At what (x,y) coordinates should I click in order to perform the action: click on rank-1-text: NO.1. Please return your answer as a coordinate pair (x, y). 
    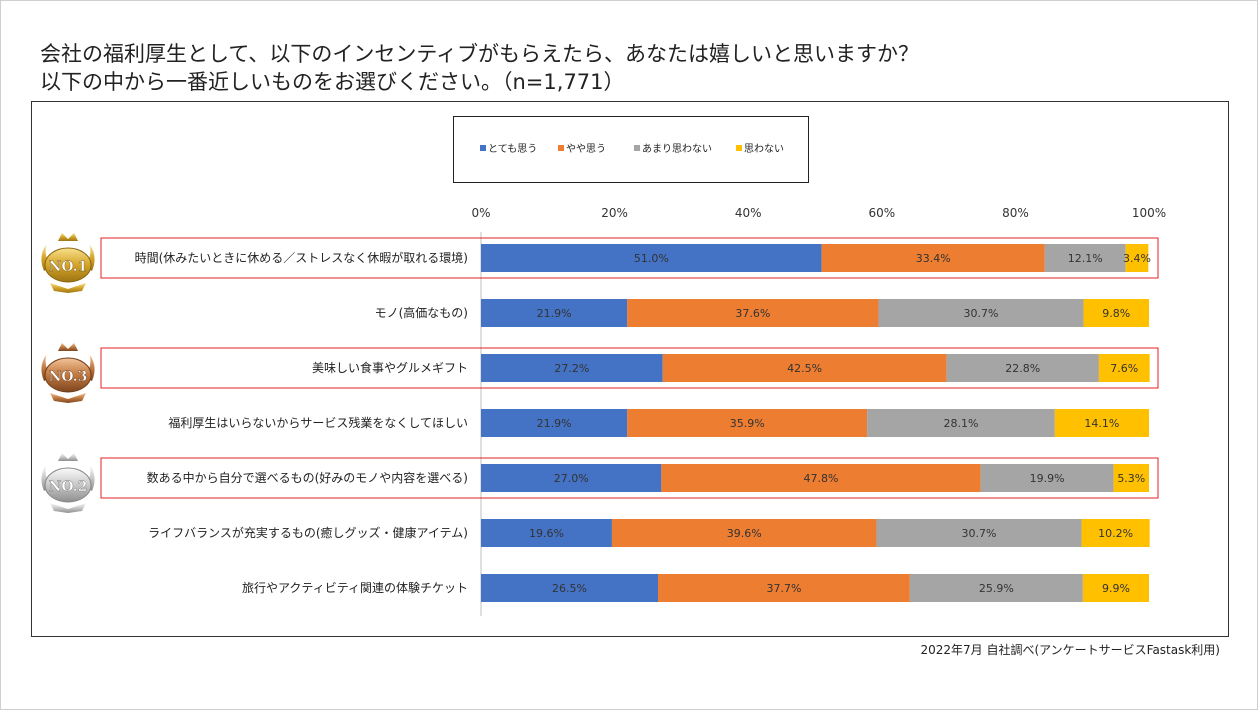
    Looking at the image, I should click on (68, 267).